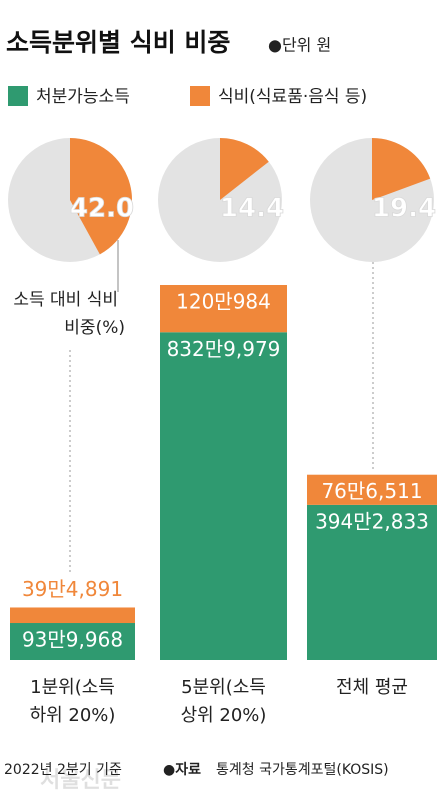  I want to click on source-label: ●자료, so click(182, 770).